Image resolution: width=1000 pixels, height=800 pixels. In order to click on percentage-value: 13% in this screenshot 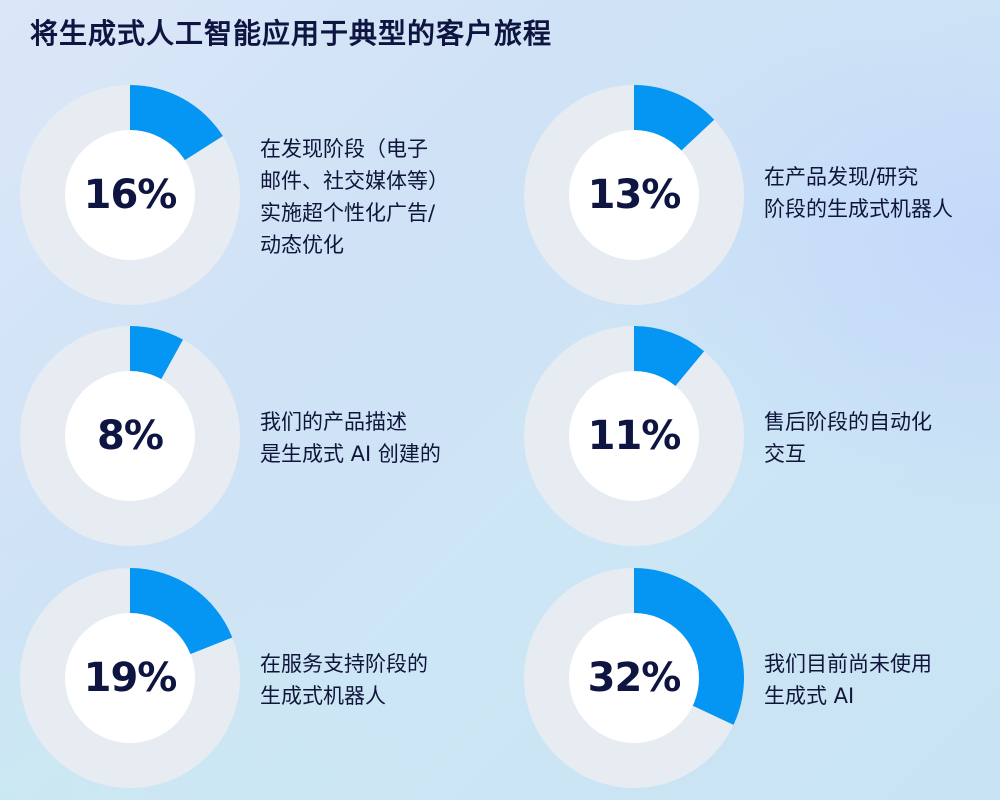, I will do `click(634, 195)`.